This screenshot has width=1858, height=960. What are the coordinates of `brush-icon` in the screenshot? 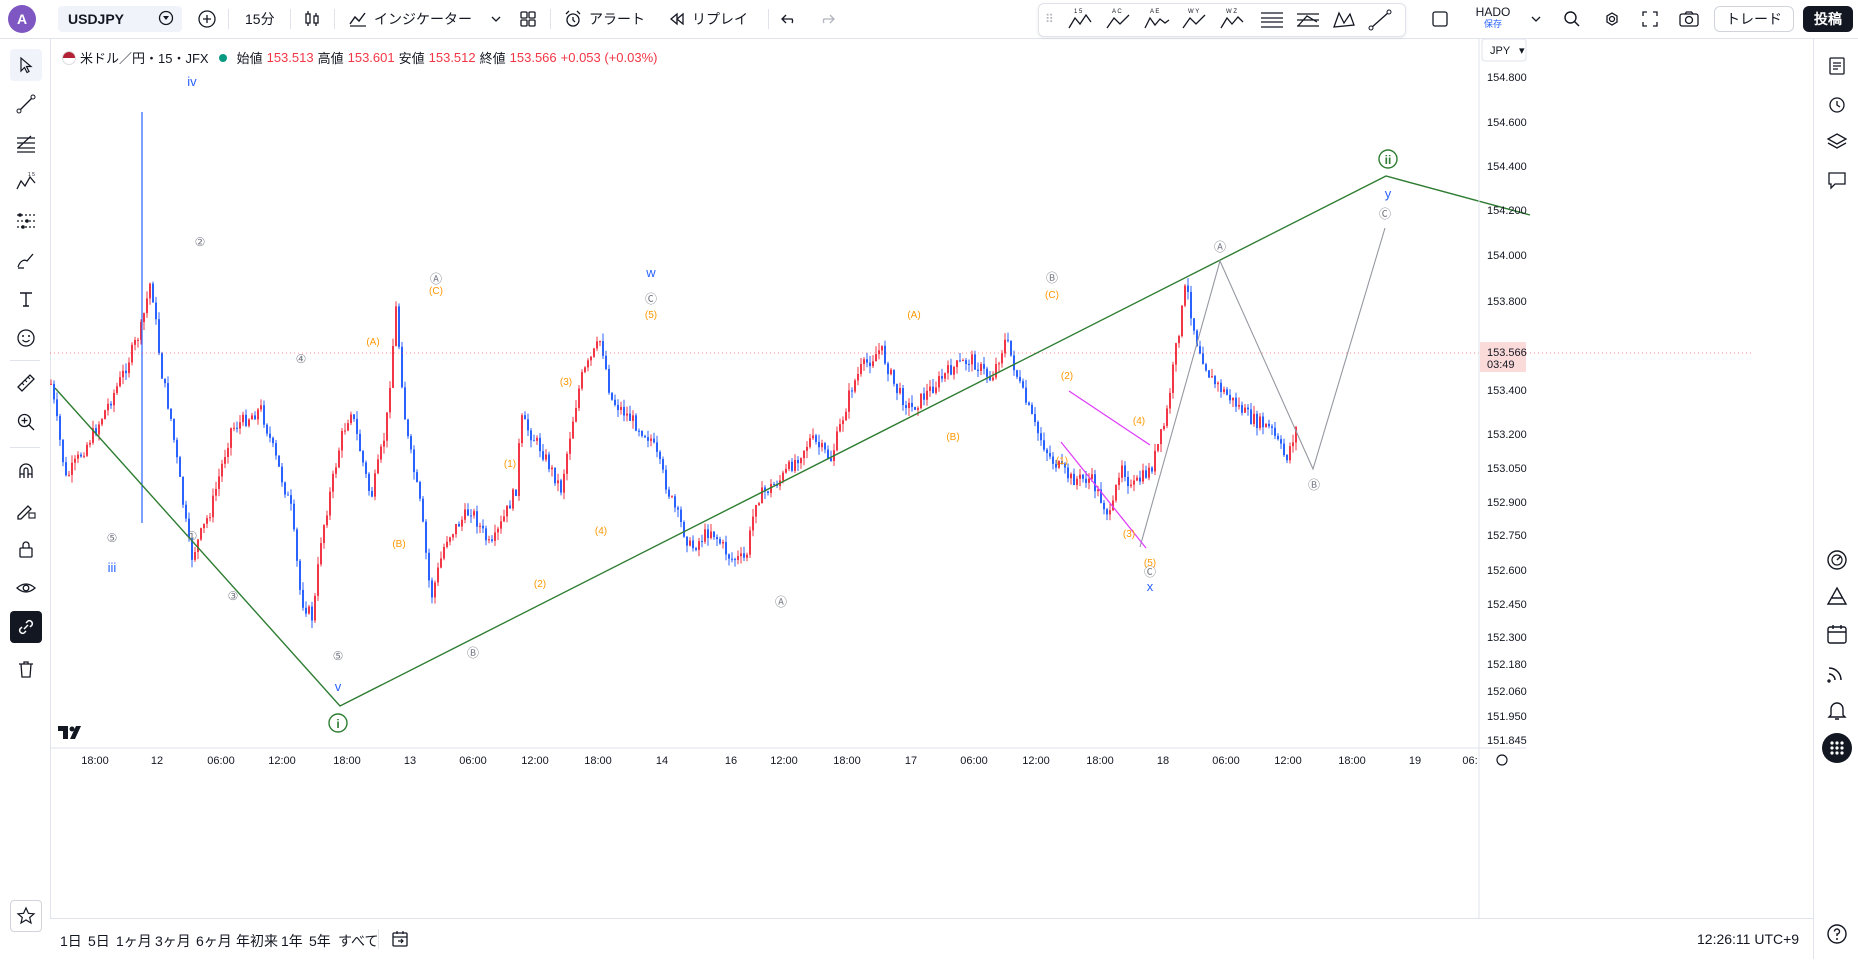 It's located at (26, 260).